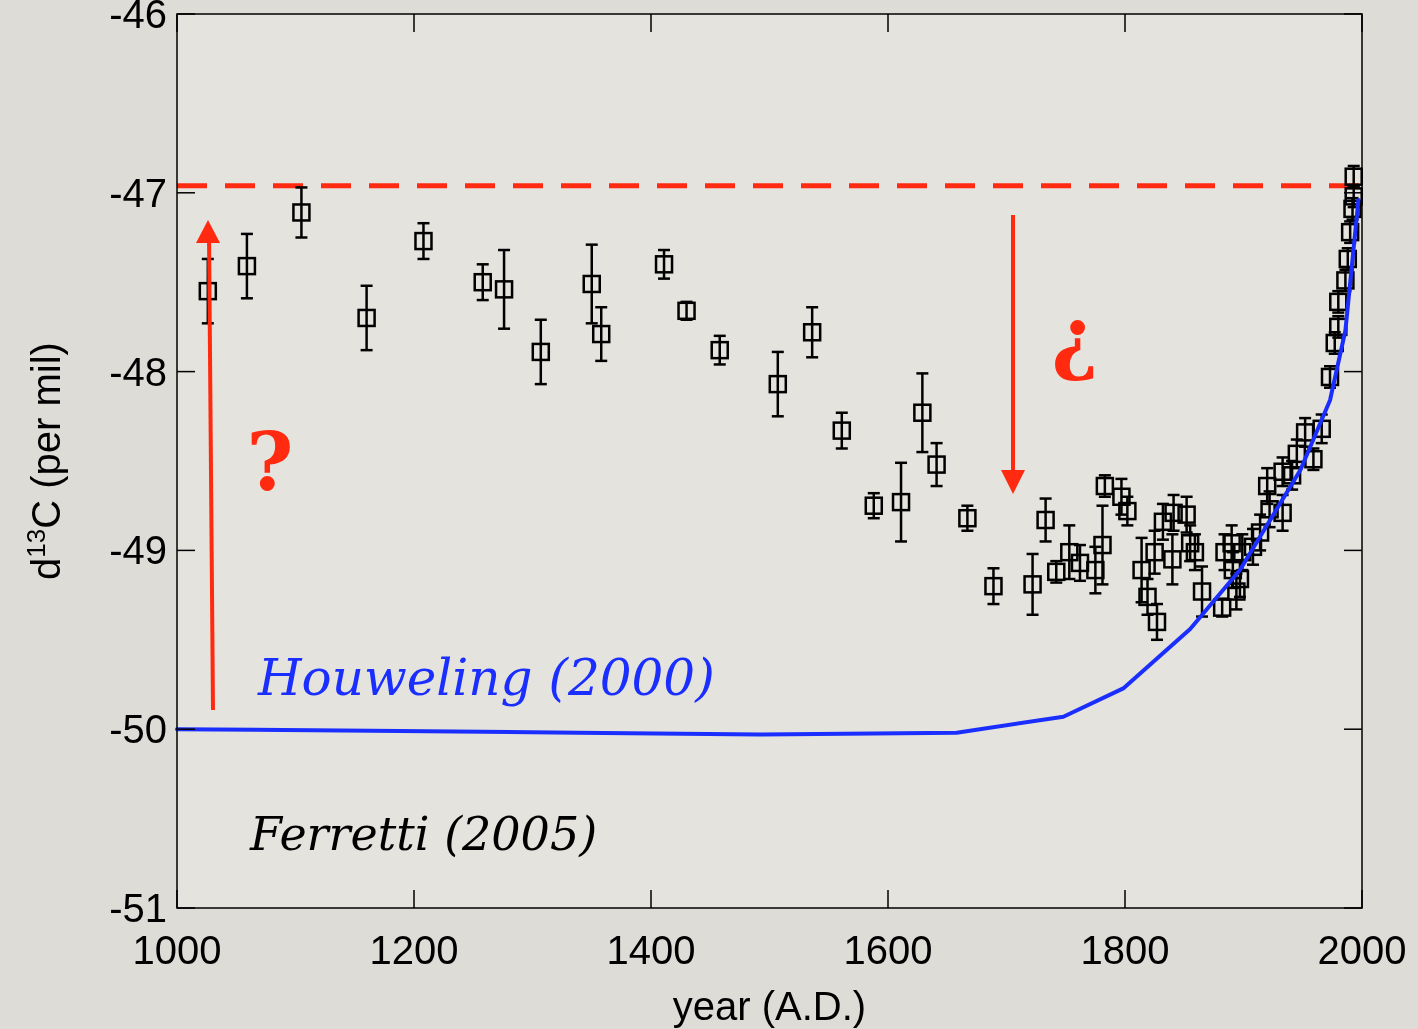  What do you see at coordinates (177, 950) in the screenshot?
I see `x-tick-label: 1000` at bounding box center [177, 950].